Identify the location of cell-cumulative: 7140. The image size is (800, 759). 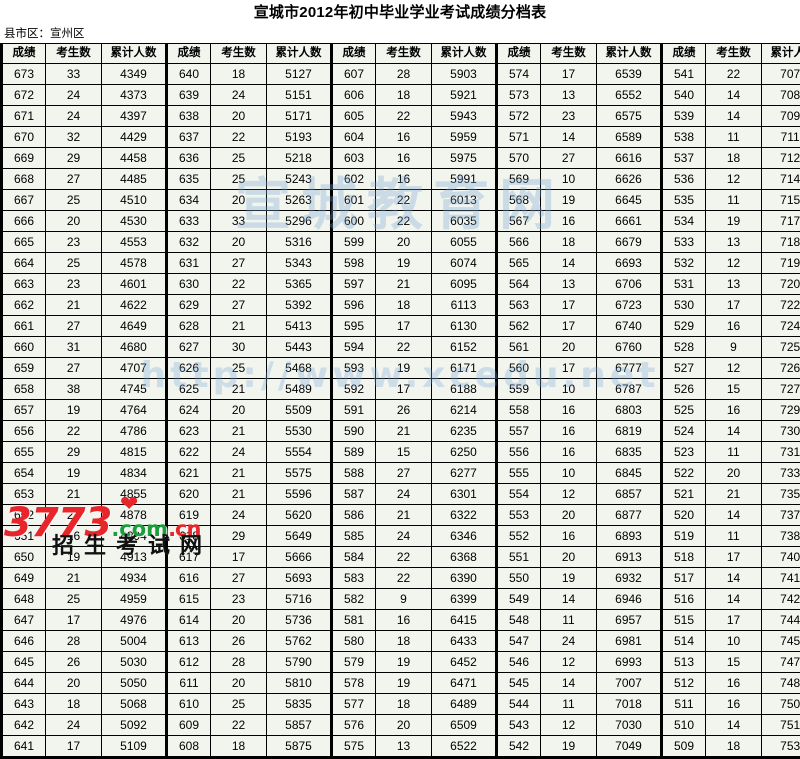
(781, 179).